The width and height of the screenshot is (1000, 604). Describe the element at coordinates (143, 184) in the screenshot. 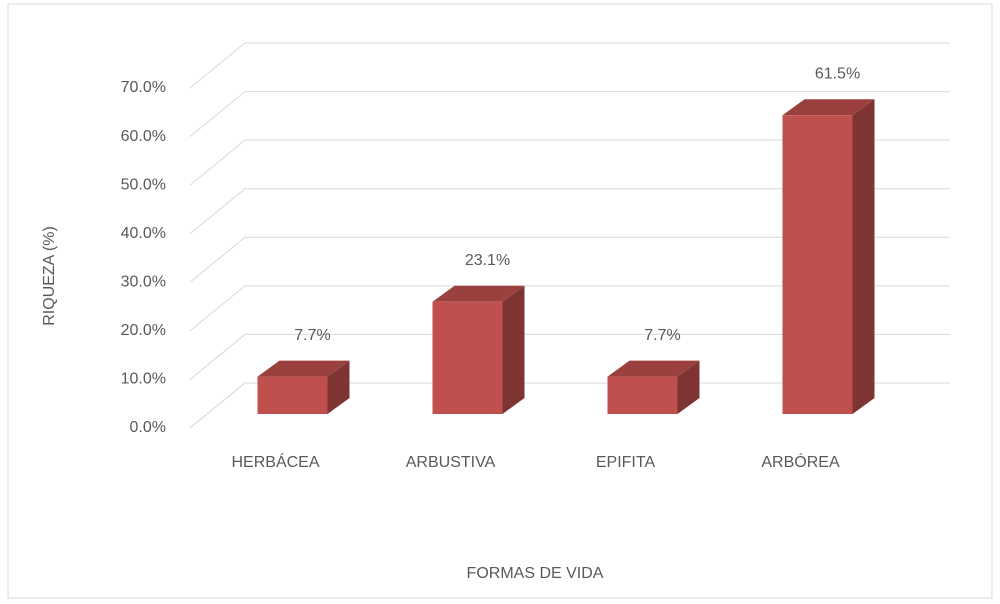

I see `y-tick-label: 50.0%` at that location.